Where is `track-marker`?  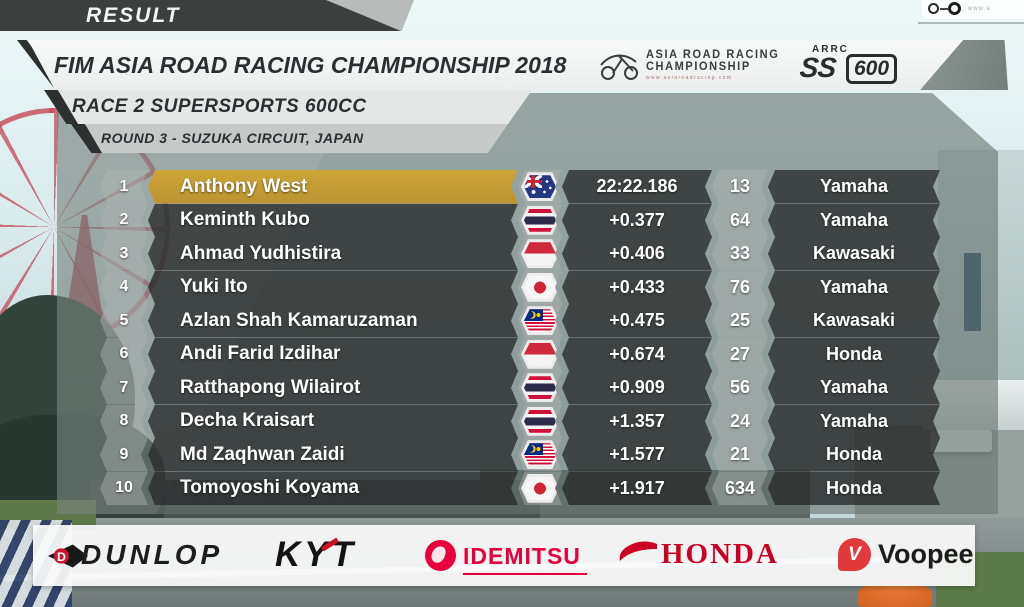
track-marker is located at coordinates (895, 594).